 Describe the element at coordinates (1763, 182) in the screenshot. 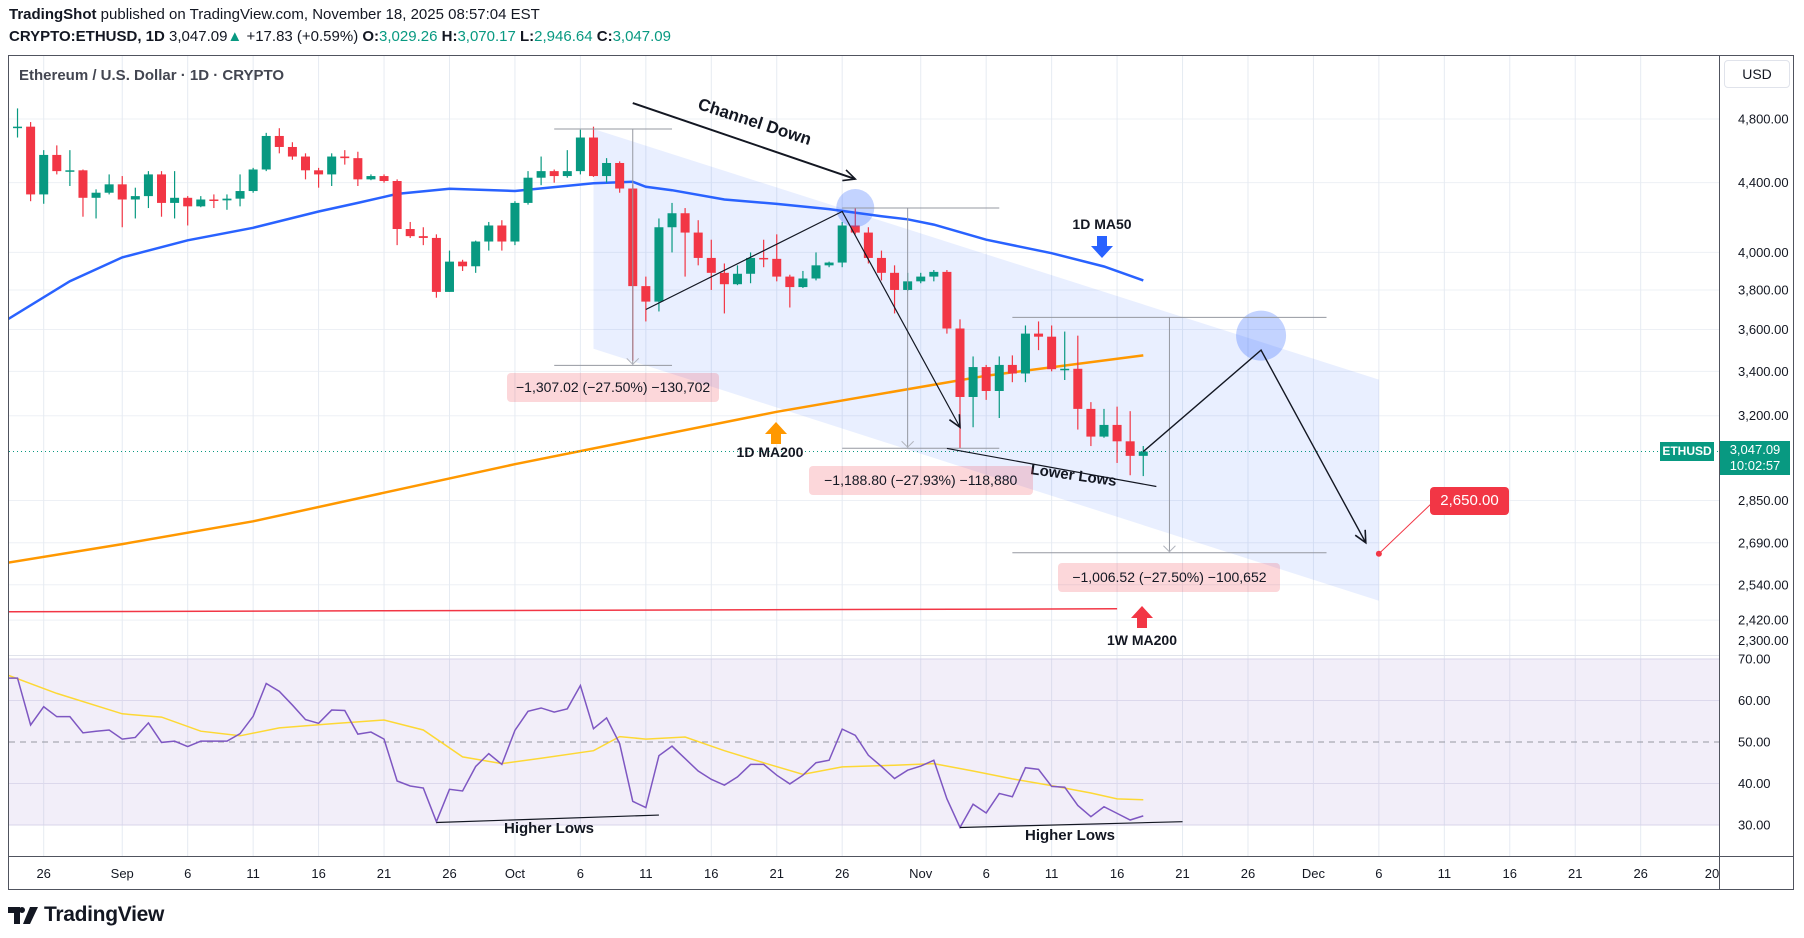

I see `price-tick-label: 4,400.00` at that location.